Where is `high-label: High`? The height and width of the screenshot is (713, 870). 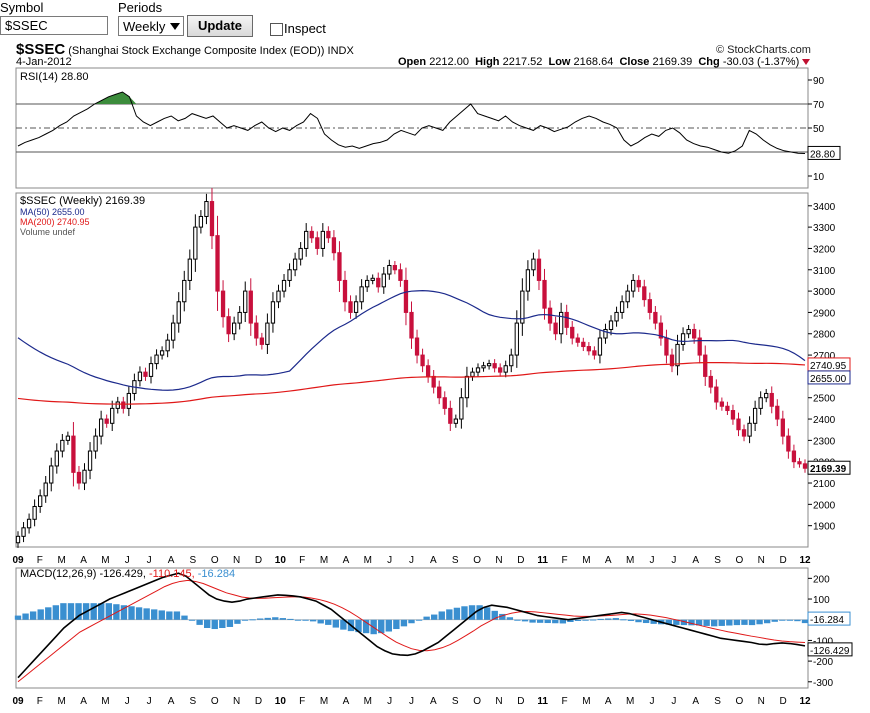 high-label: High is located at coordinates (487, 62).